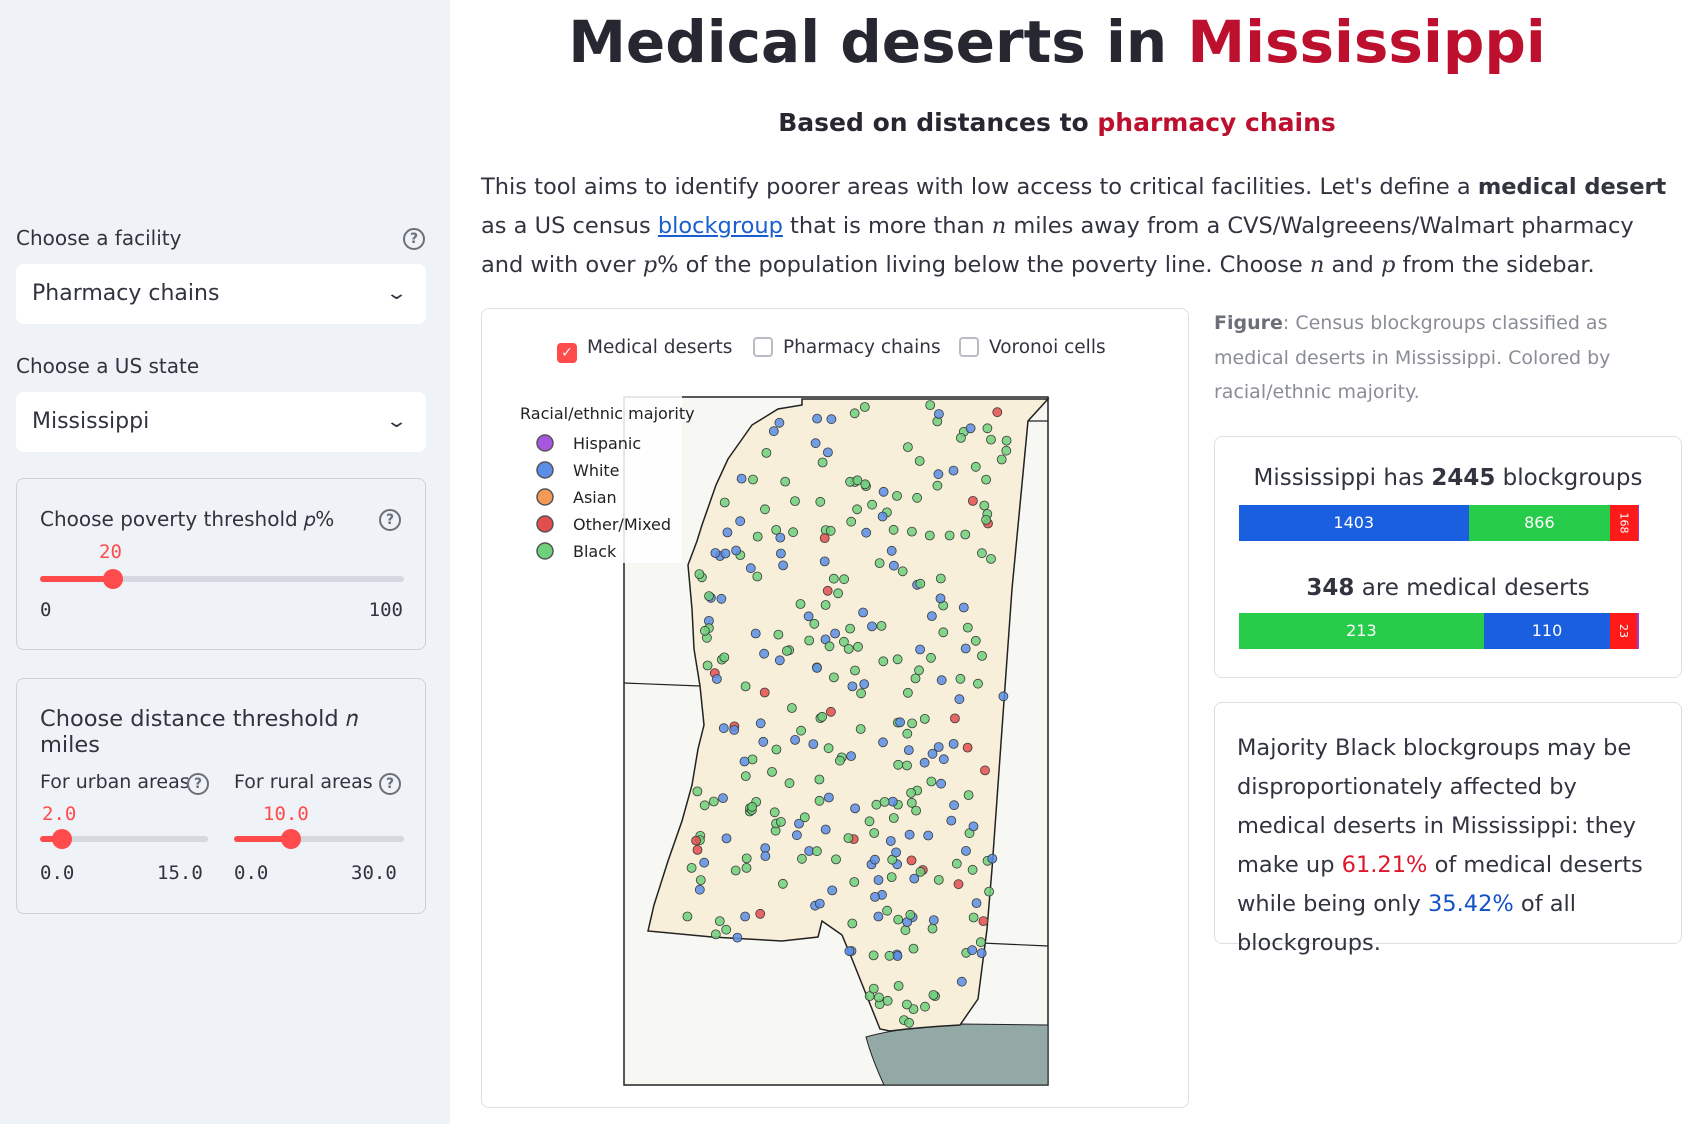 This screenshot has height=1124, width=1694. What do you see at coordinates (124, 839) in the screenshot?
I see `urban-slider` at bounding box center [124, 839].